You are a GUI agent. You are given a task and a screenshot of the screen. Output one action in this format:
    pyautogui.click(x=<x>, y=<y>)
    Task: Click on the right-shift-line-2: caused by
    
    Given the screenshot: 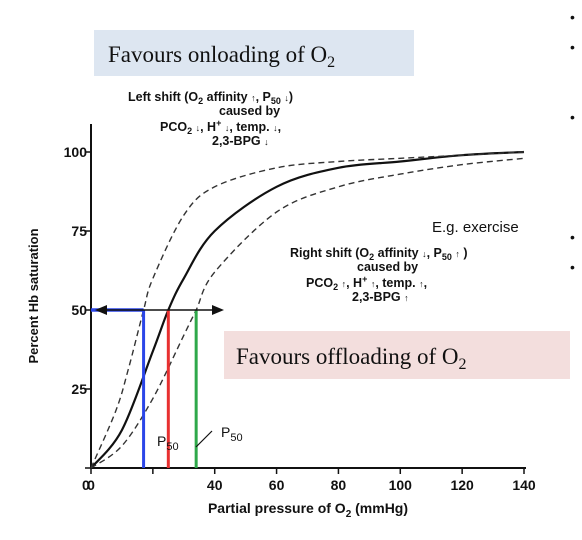 What is the action you would take?
    pyautogui.click(x=387, y=267)
    